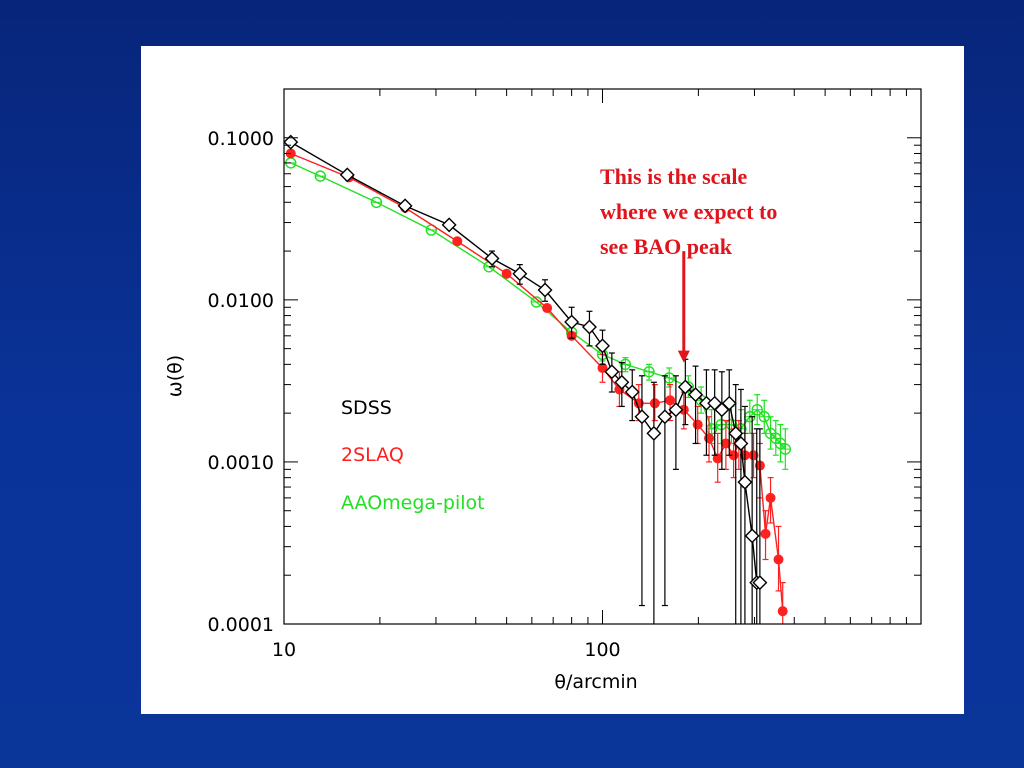  I want to click on annotation-line-2: where we expect to, so click(688, 211).